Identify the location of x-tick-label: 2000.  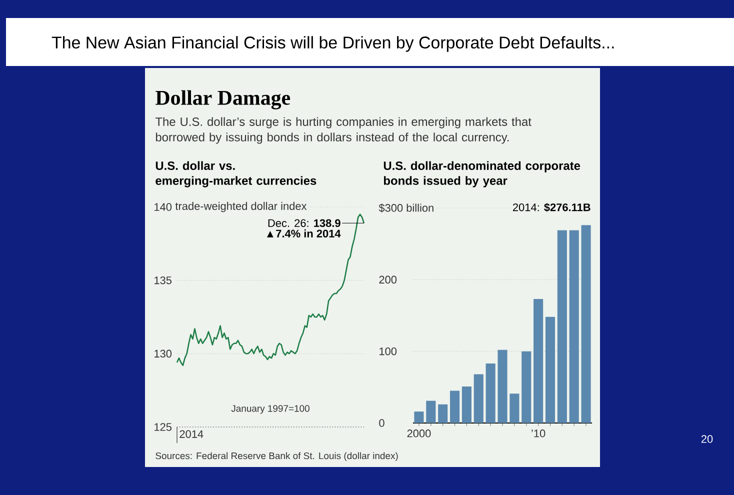
(419, 434).